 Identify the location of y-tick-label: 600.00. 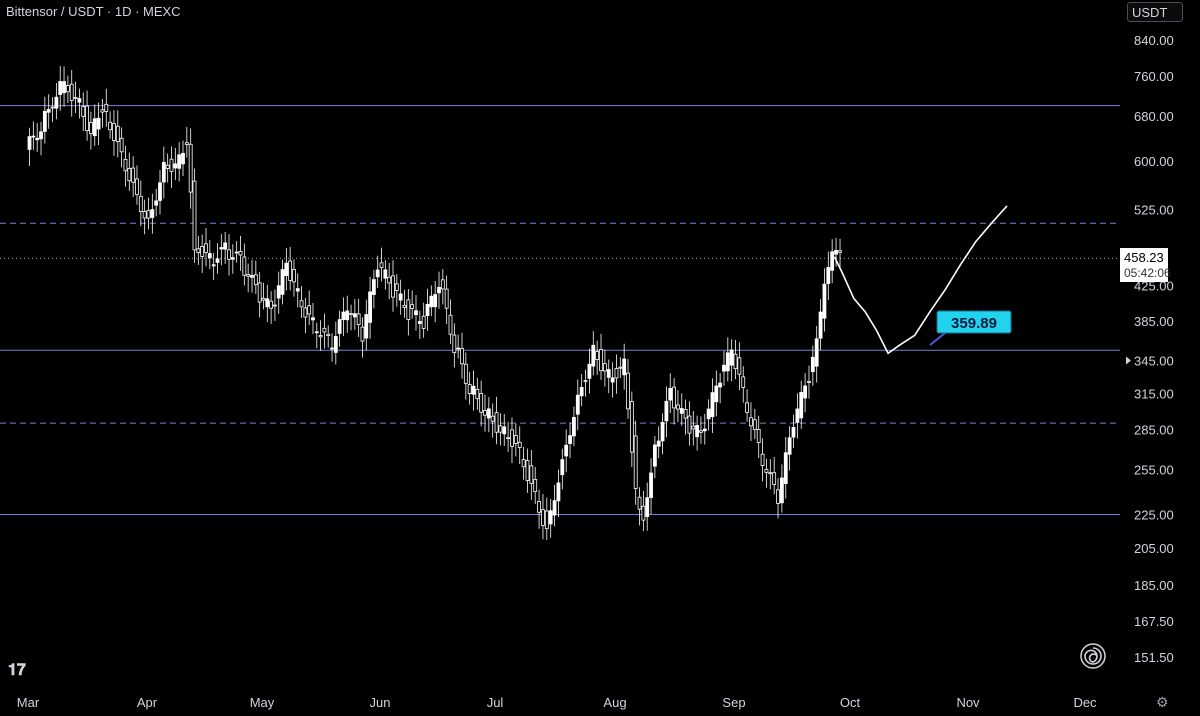
(1154, 161).